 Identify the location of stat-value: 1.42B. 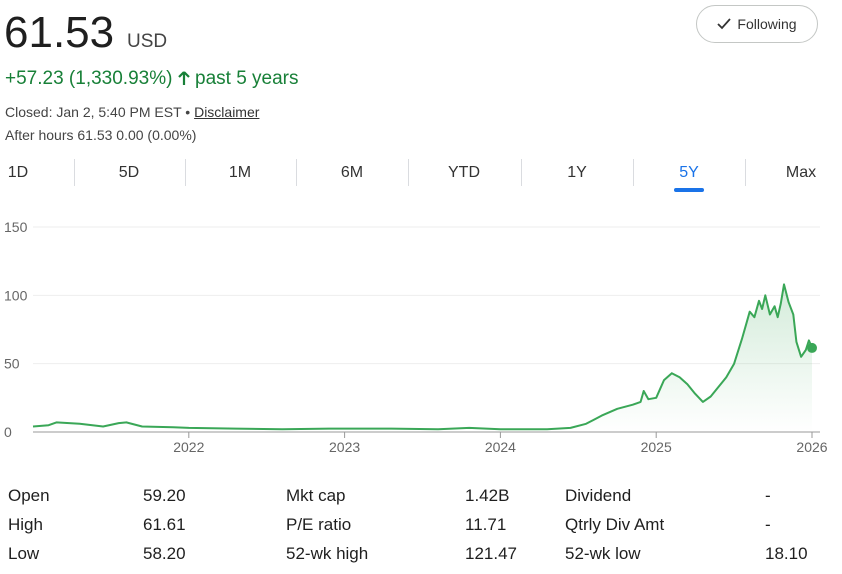
(487, 495).